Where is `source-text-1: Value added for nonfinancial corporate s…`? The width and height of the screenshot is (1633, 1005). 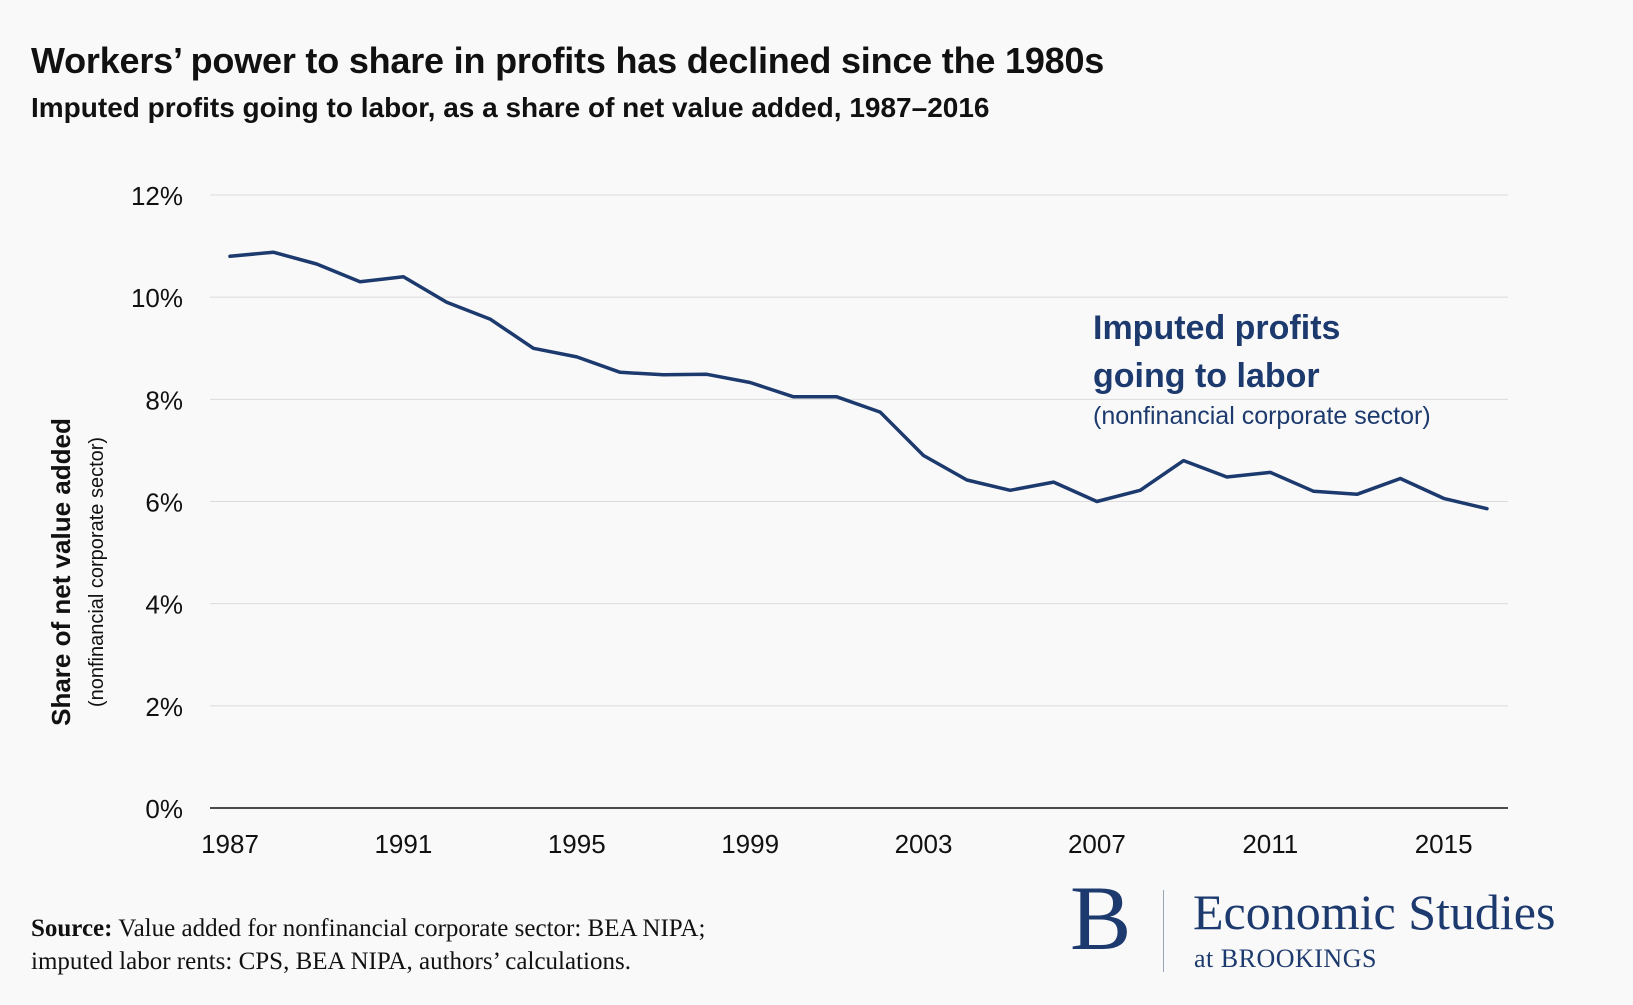
source-text-1: Value added for nonfinancial corporate s… is located at coordinates (412, 928).